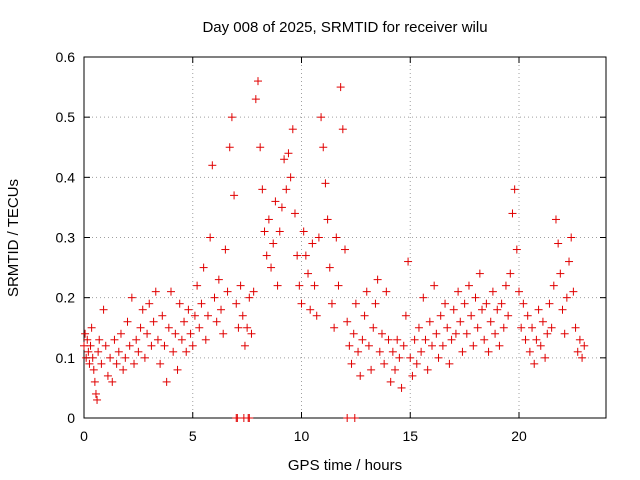 This screenshot has width=640, height=480. I want to click on y-tick-label: 0.1, so click(66, 358).